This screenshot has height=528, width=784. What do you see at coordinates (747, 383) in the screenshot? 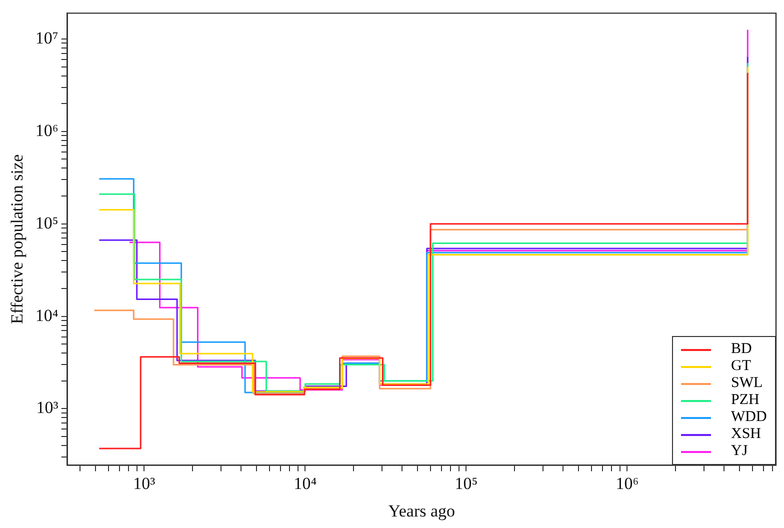
I see `legend-label: SWL` at bounding box center [747, 383].